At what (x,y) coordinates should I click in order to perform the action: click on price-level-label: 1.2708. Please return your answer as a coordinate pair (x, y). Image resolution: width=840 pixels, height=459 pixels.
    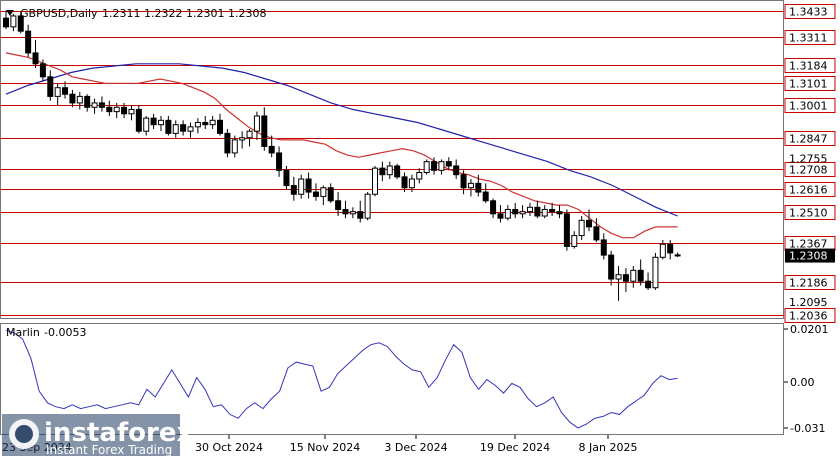
    Looking at the image, I should click on (808, 170).